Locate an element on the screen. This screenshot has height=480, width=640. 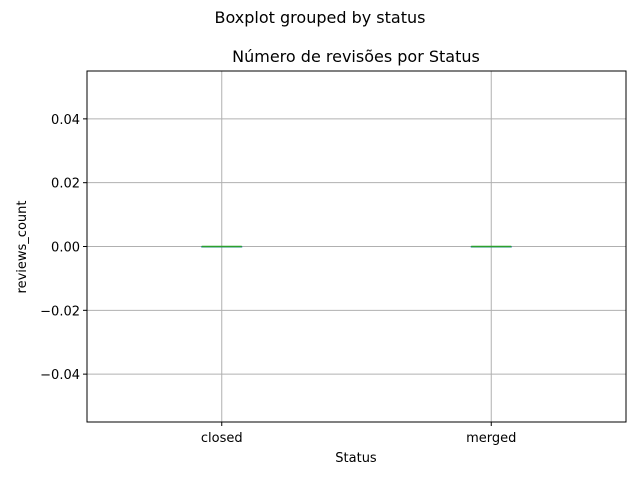
y-tick-label: −0.04 is located at coordinates (60, 375).